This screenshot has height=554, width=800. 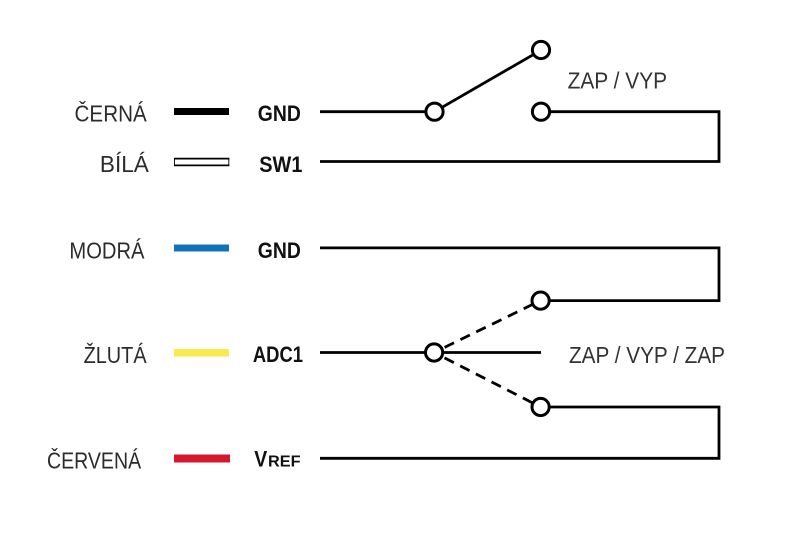 I want to click on svg-text: ADC1, so click(x=278, y=354).